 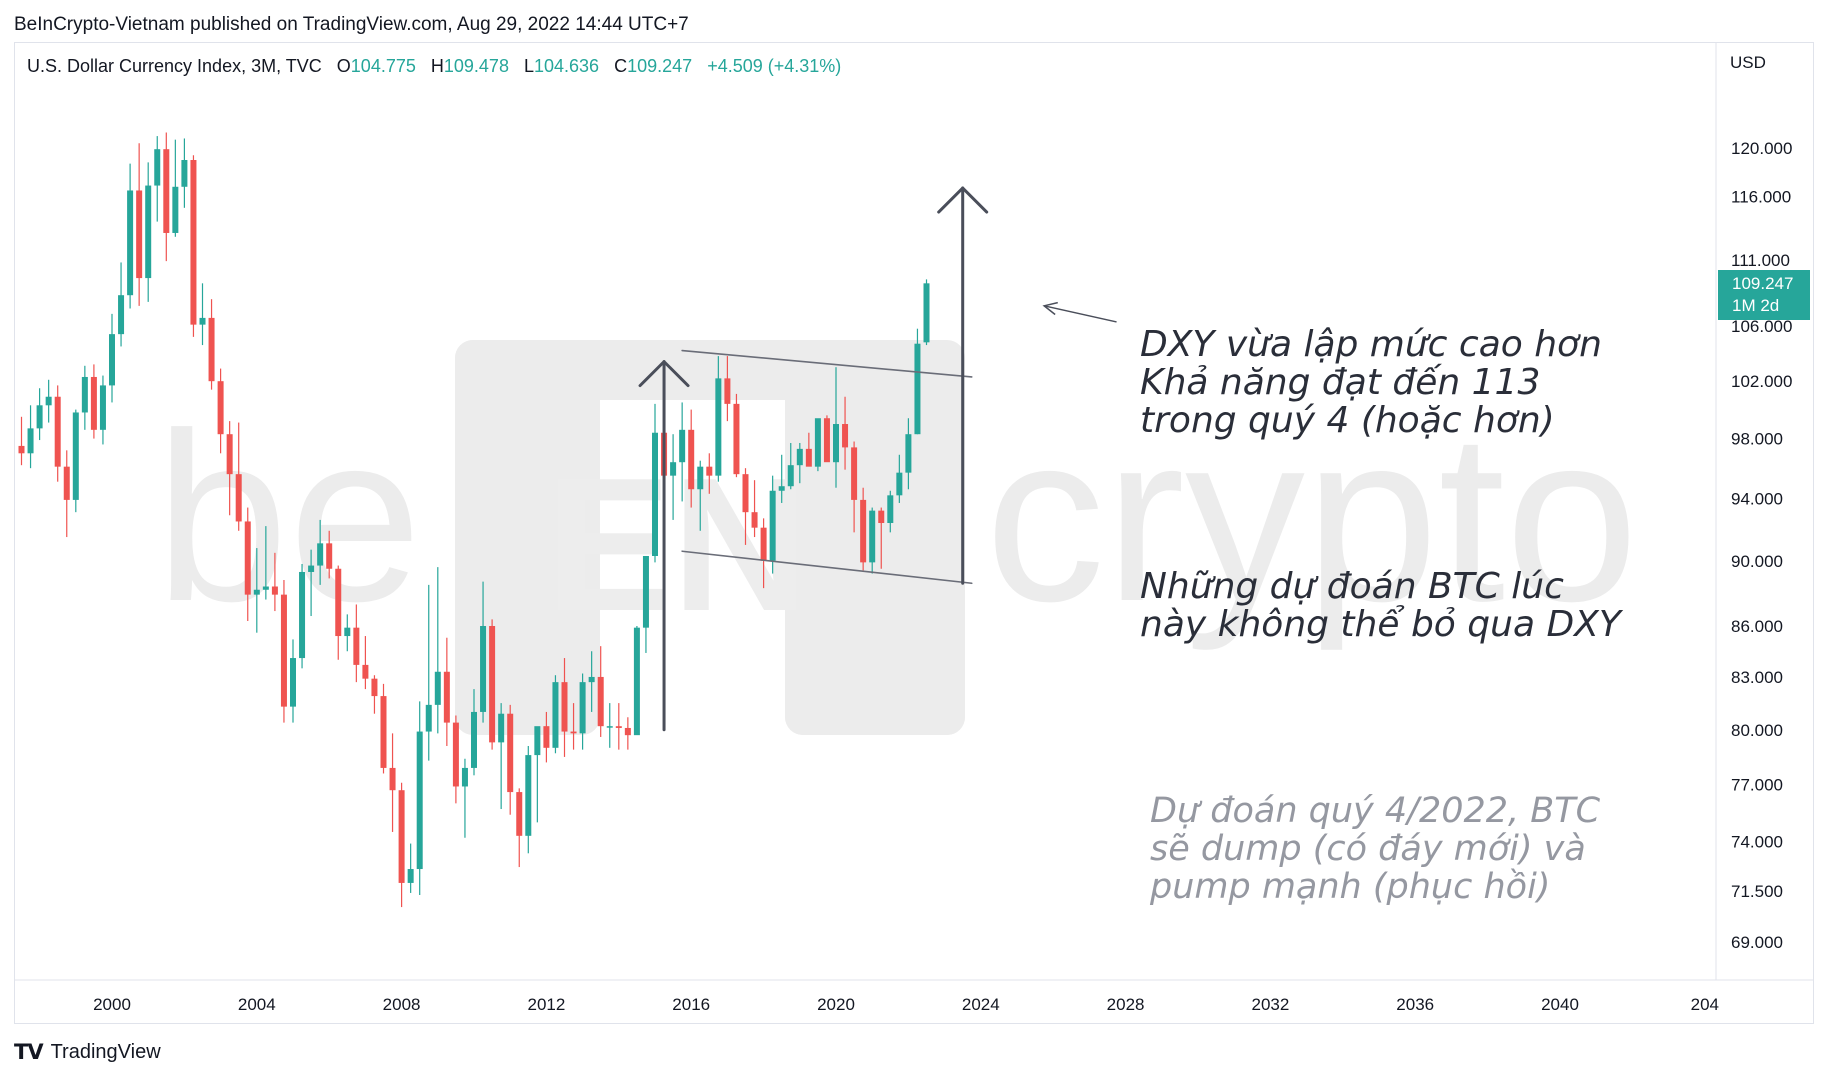 I want to click on change-value: +4.509 (+4.31%), so click(x=774, y=66).